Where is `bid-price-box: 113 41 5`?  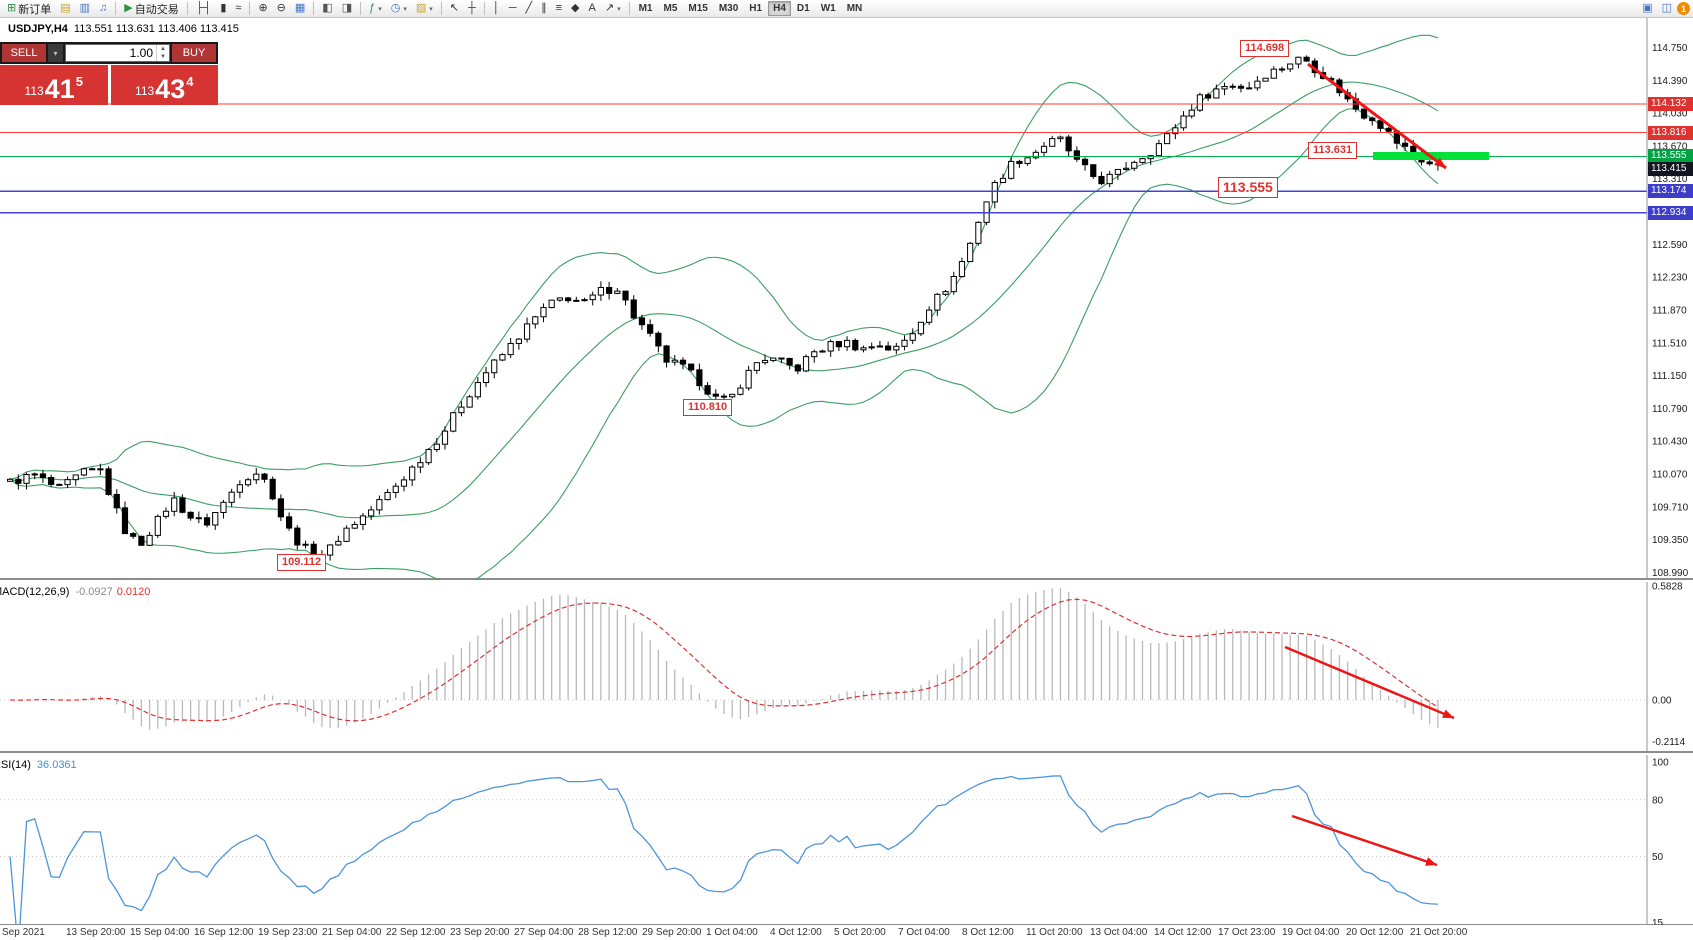
bid-price-box: 113 41 5 is located at coordinates (54, 85).